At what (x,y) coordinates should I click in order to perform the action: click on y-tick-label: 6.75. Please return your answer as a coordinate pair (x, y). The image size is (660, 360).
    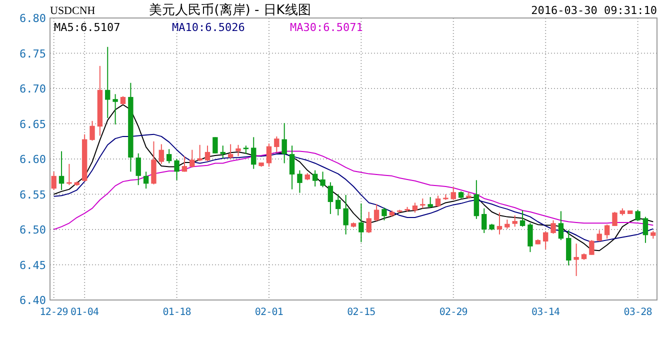
    Looking at the image, I should click on (33, 53).